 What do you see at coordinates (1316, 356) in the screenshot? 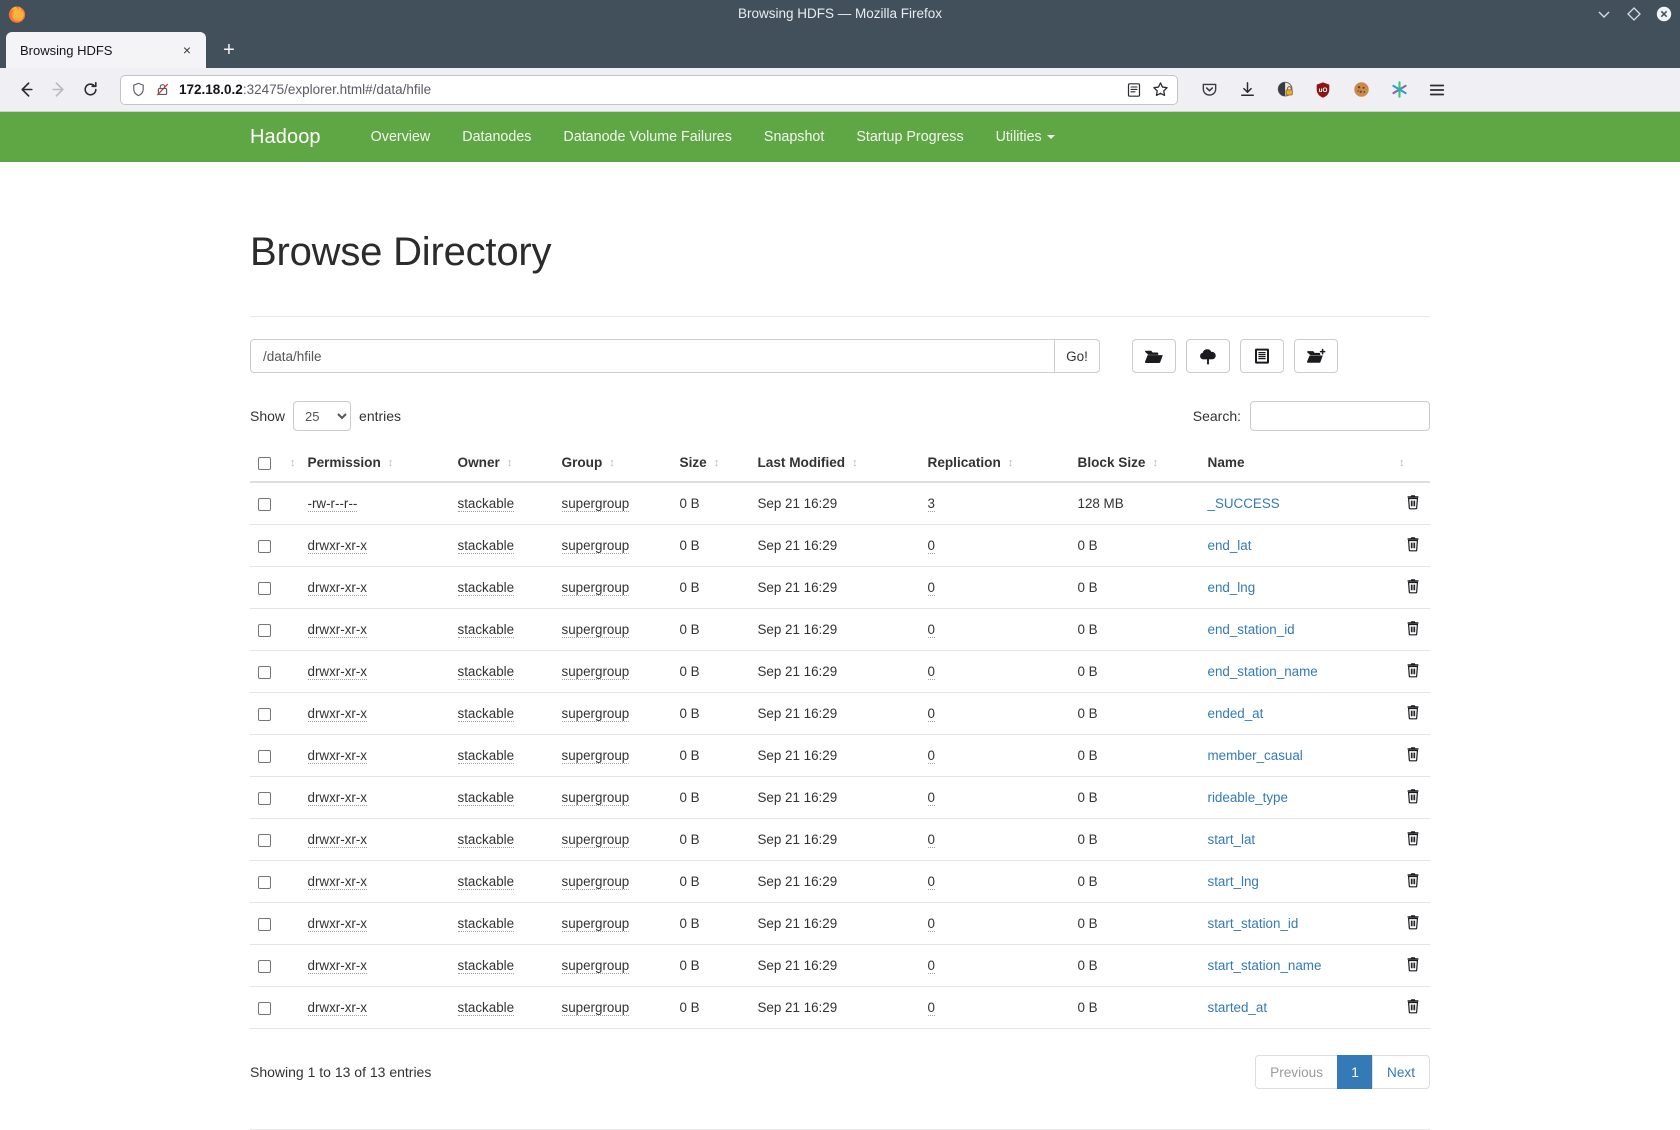
I see `create-directory-button` at bounding box center [1316, 356].